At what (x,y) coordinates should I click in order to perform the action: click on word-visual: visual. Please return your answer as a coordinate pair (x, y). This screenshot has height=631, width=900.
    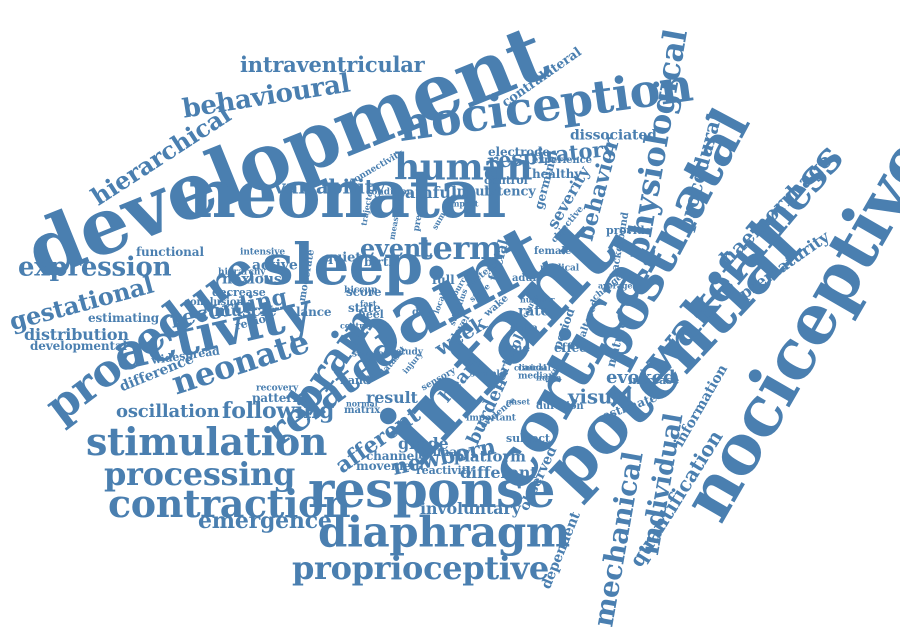
    Looking at the image, I should click on (600, 396).